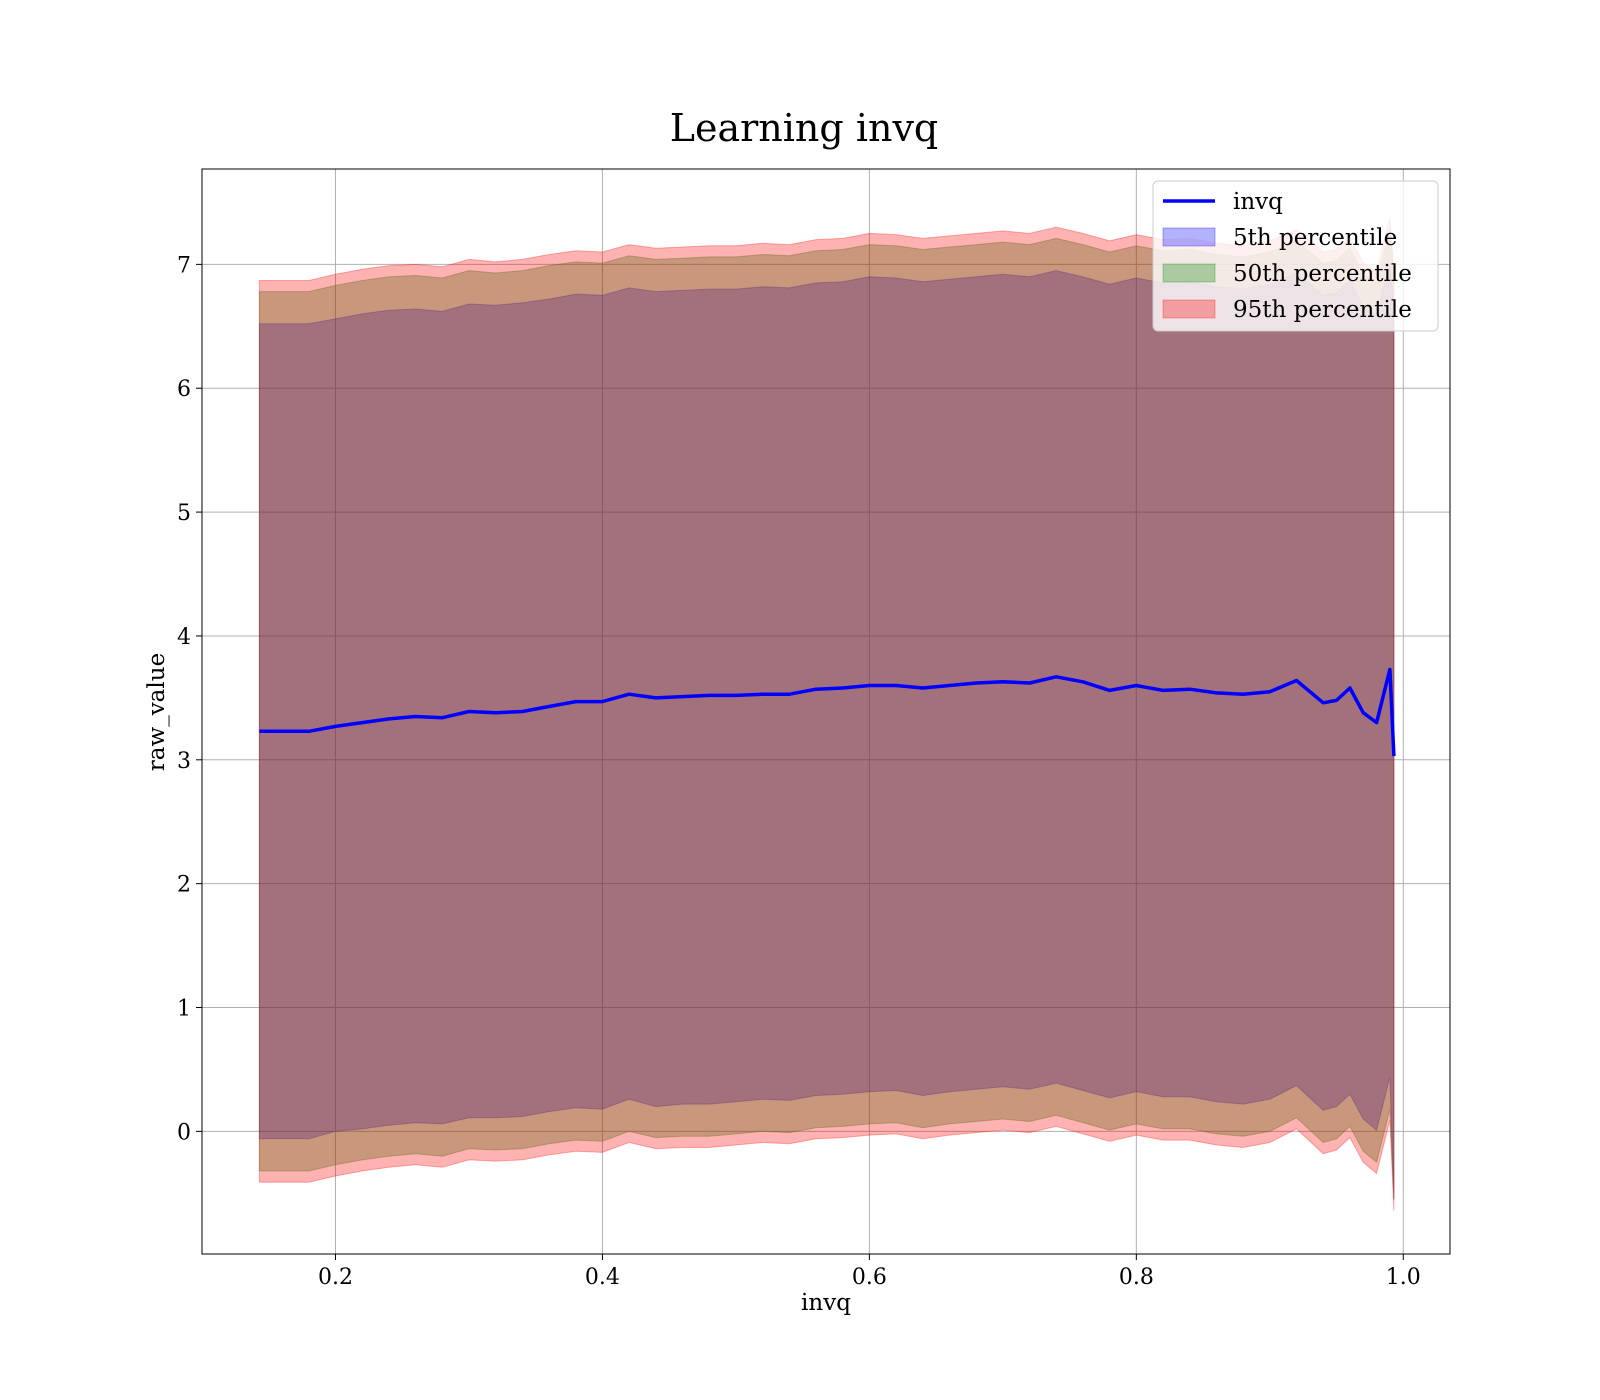  What do you see at coordinates (1322, 274) in the screenshot?
I see `legend-label: 50th percentile` at bounding box center [1322, 274].